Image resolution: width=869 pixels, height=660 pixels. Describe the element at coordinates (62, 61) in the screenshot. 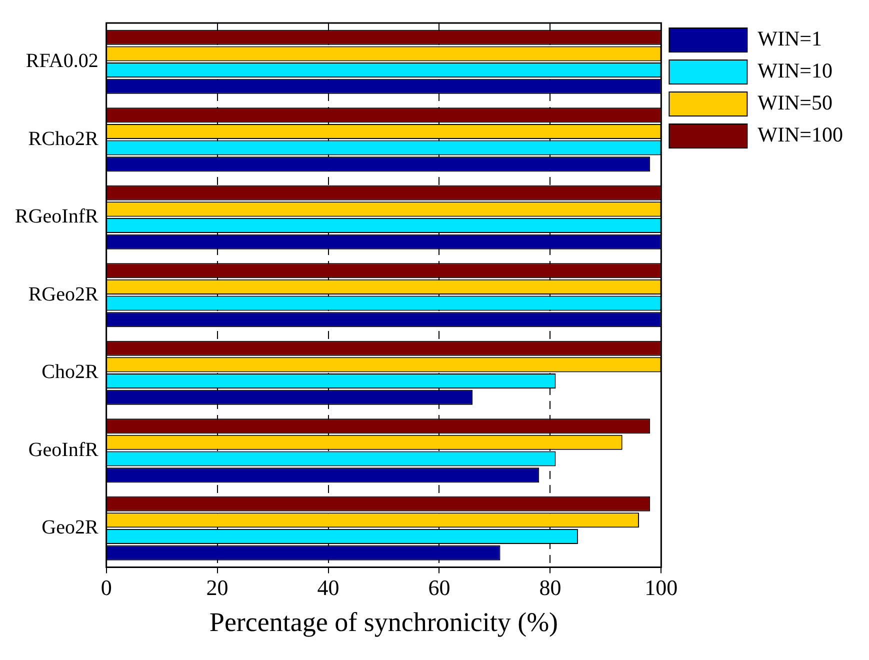

I see `y-tick-label: RFA0.02` at that location.